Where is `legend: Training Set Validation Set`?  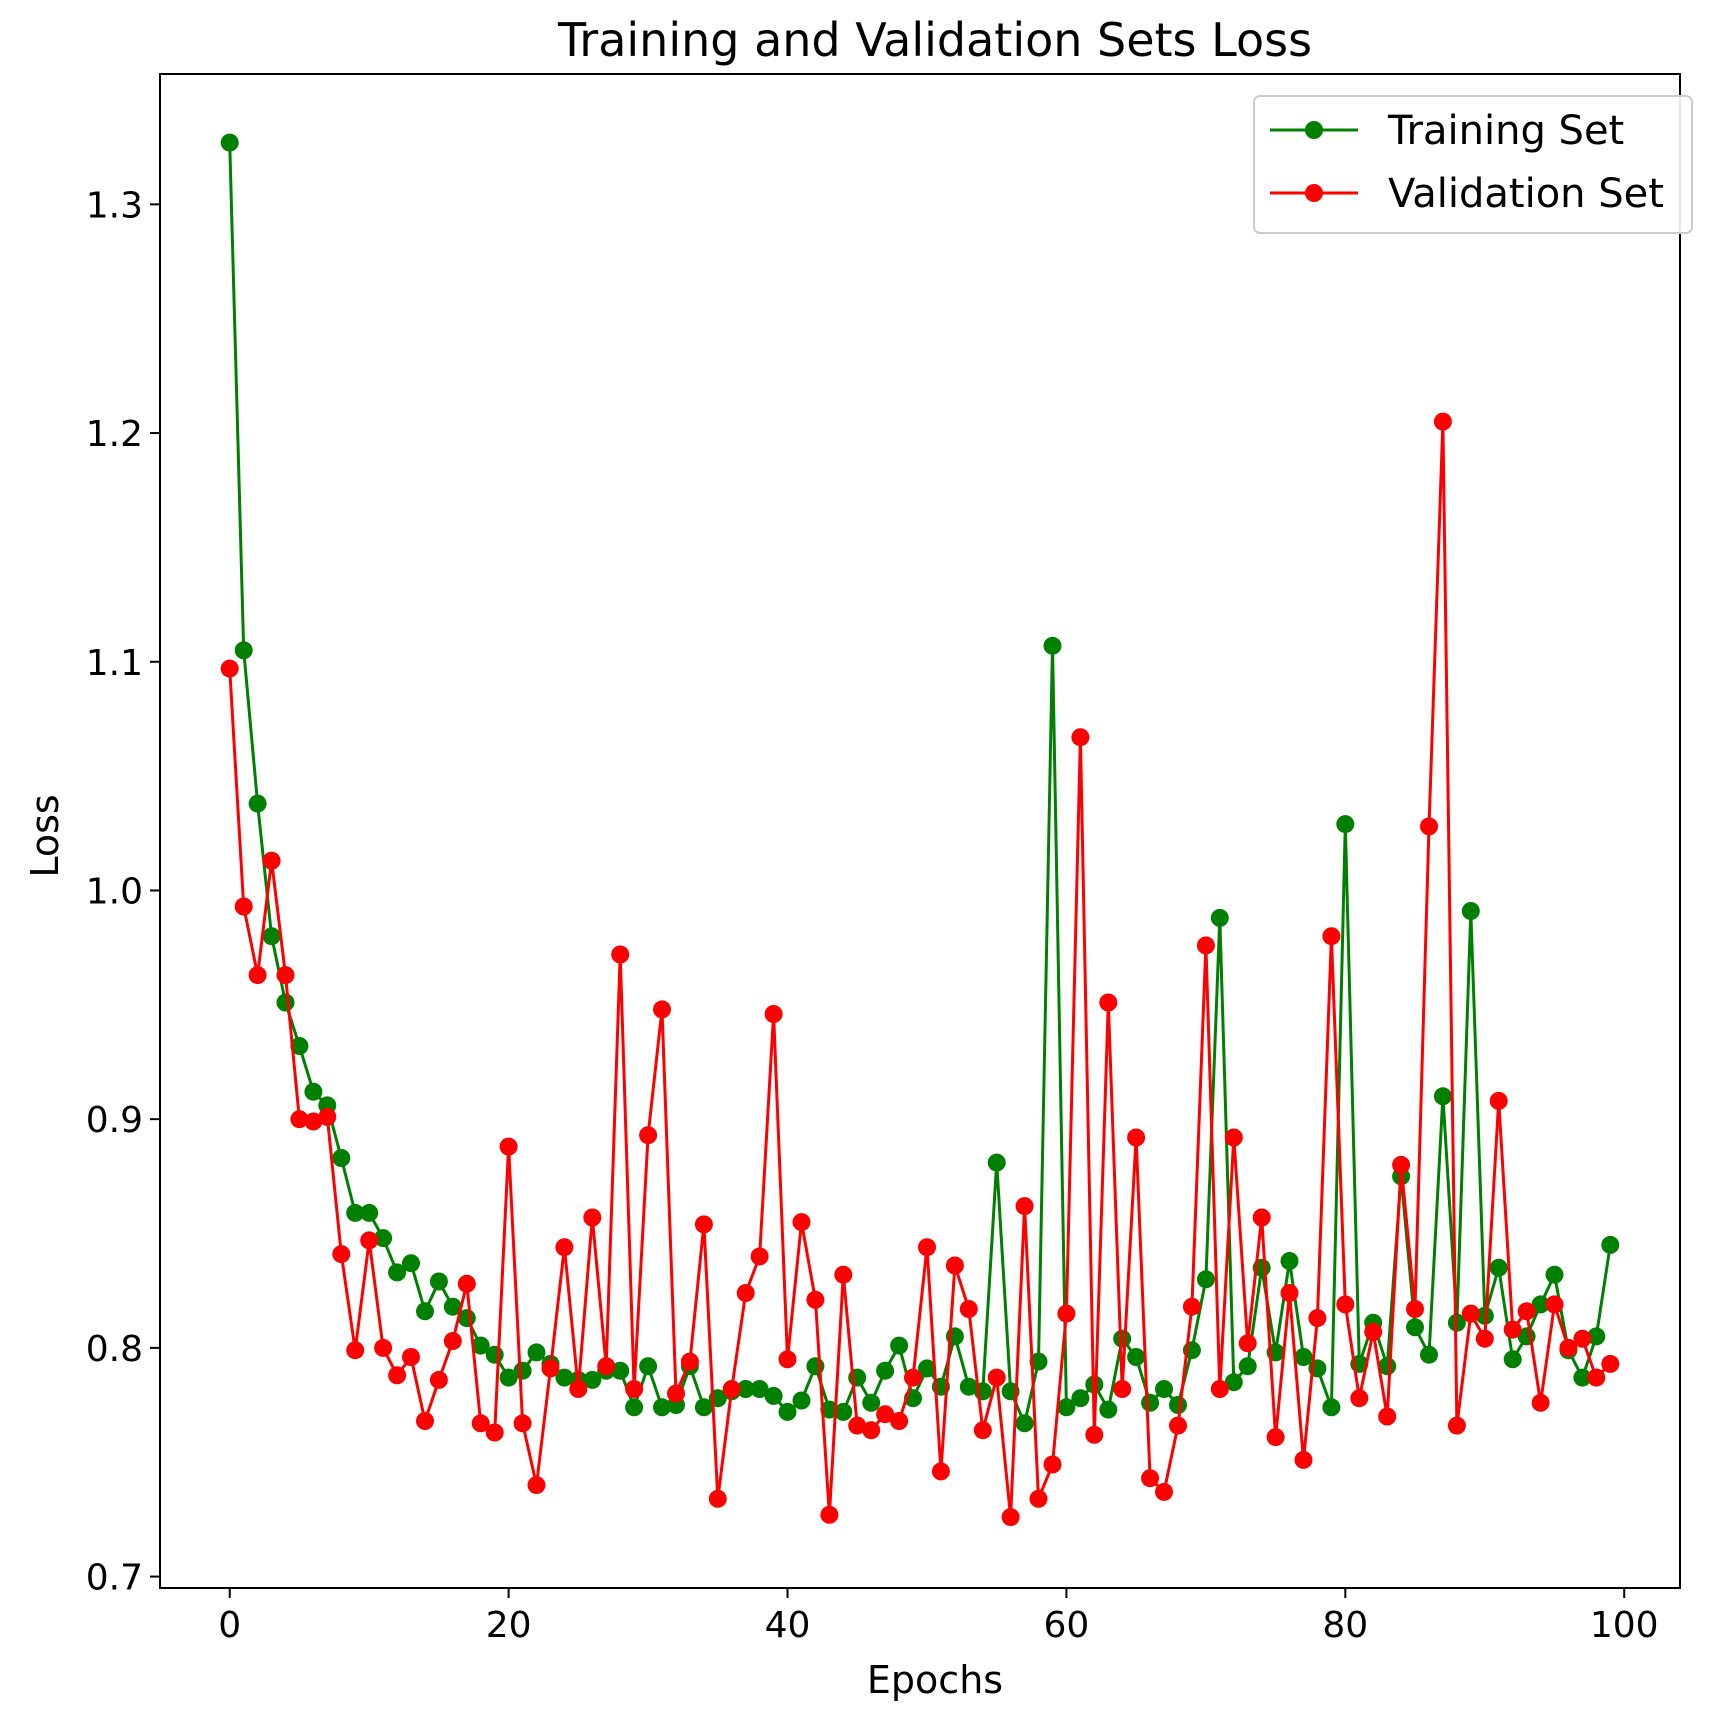
legend: Training Set Validation Set is located at coordinates (1473, 164).